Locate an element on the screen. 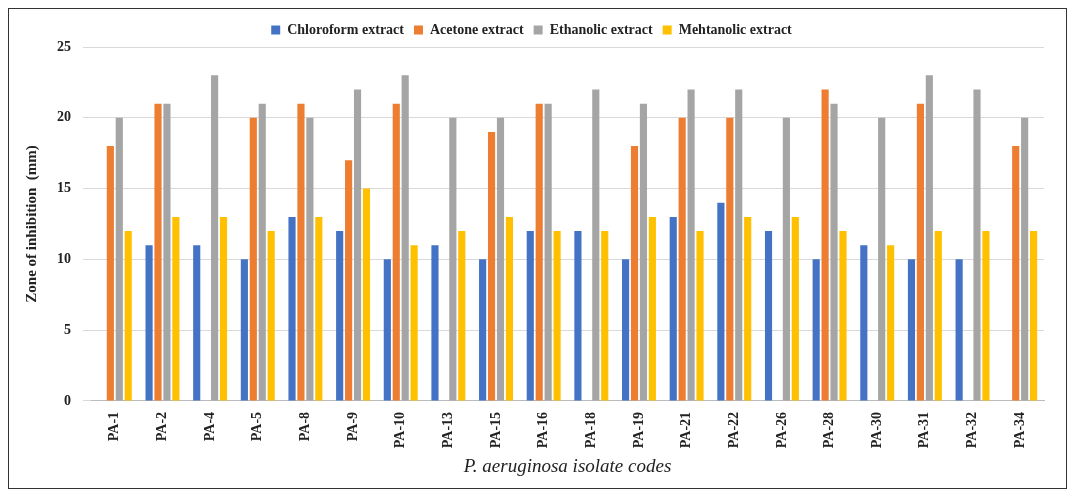 The height and width of the screenshot is (497, 1075). x-tick-label: PA-16 is located at coordinates (543, 430).